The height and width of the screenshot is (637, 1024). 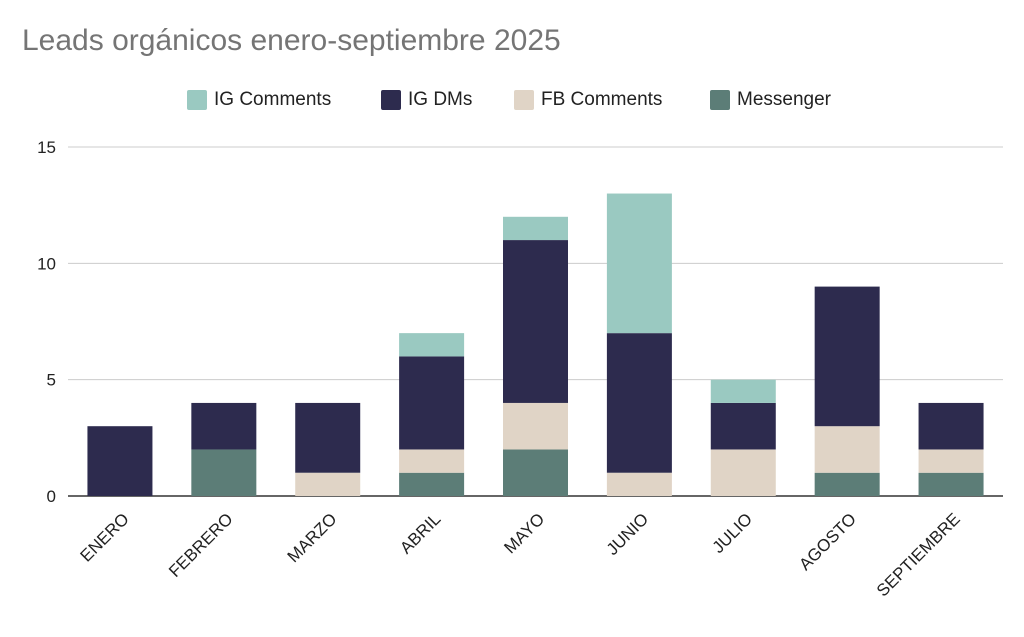 I want to click on x-tick-label: SEPTIEMBRE, so click(x=918, y=554).